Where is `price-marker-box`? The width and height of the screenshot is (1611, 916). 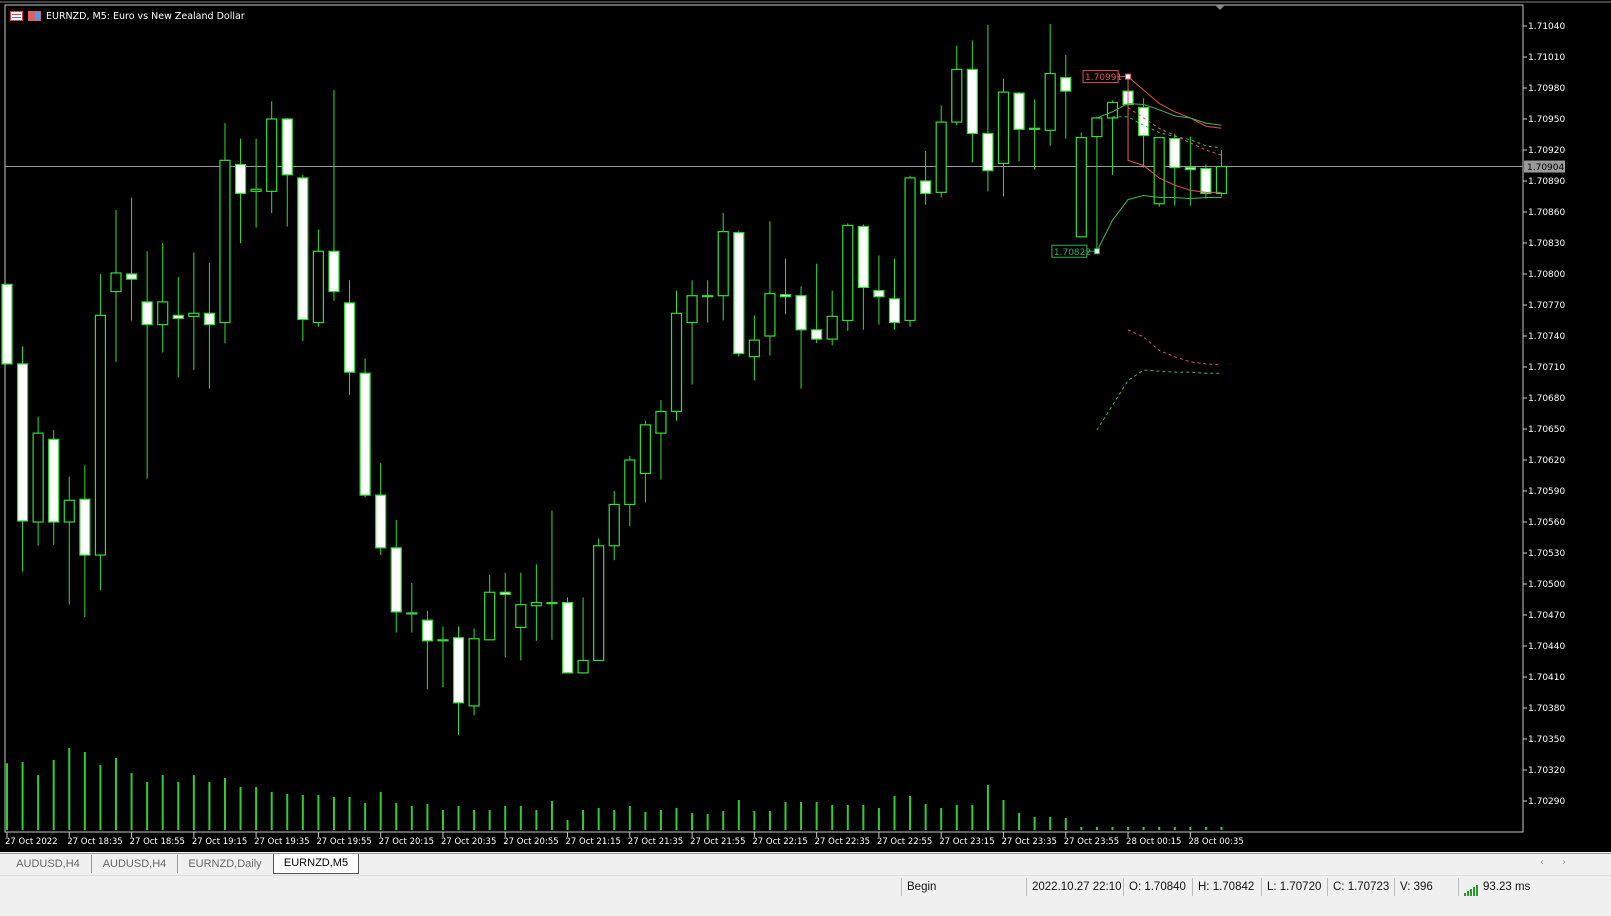
price-marker-box is located at coordinates (1069, 251).